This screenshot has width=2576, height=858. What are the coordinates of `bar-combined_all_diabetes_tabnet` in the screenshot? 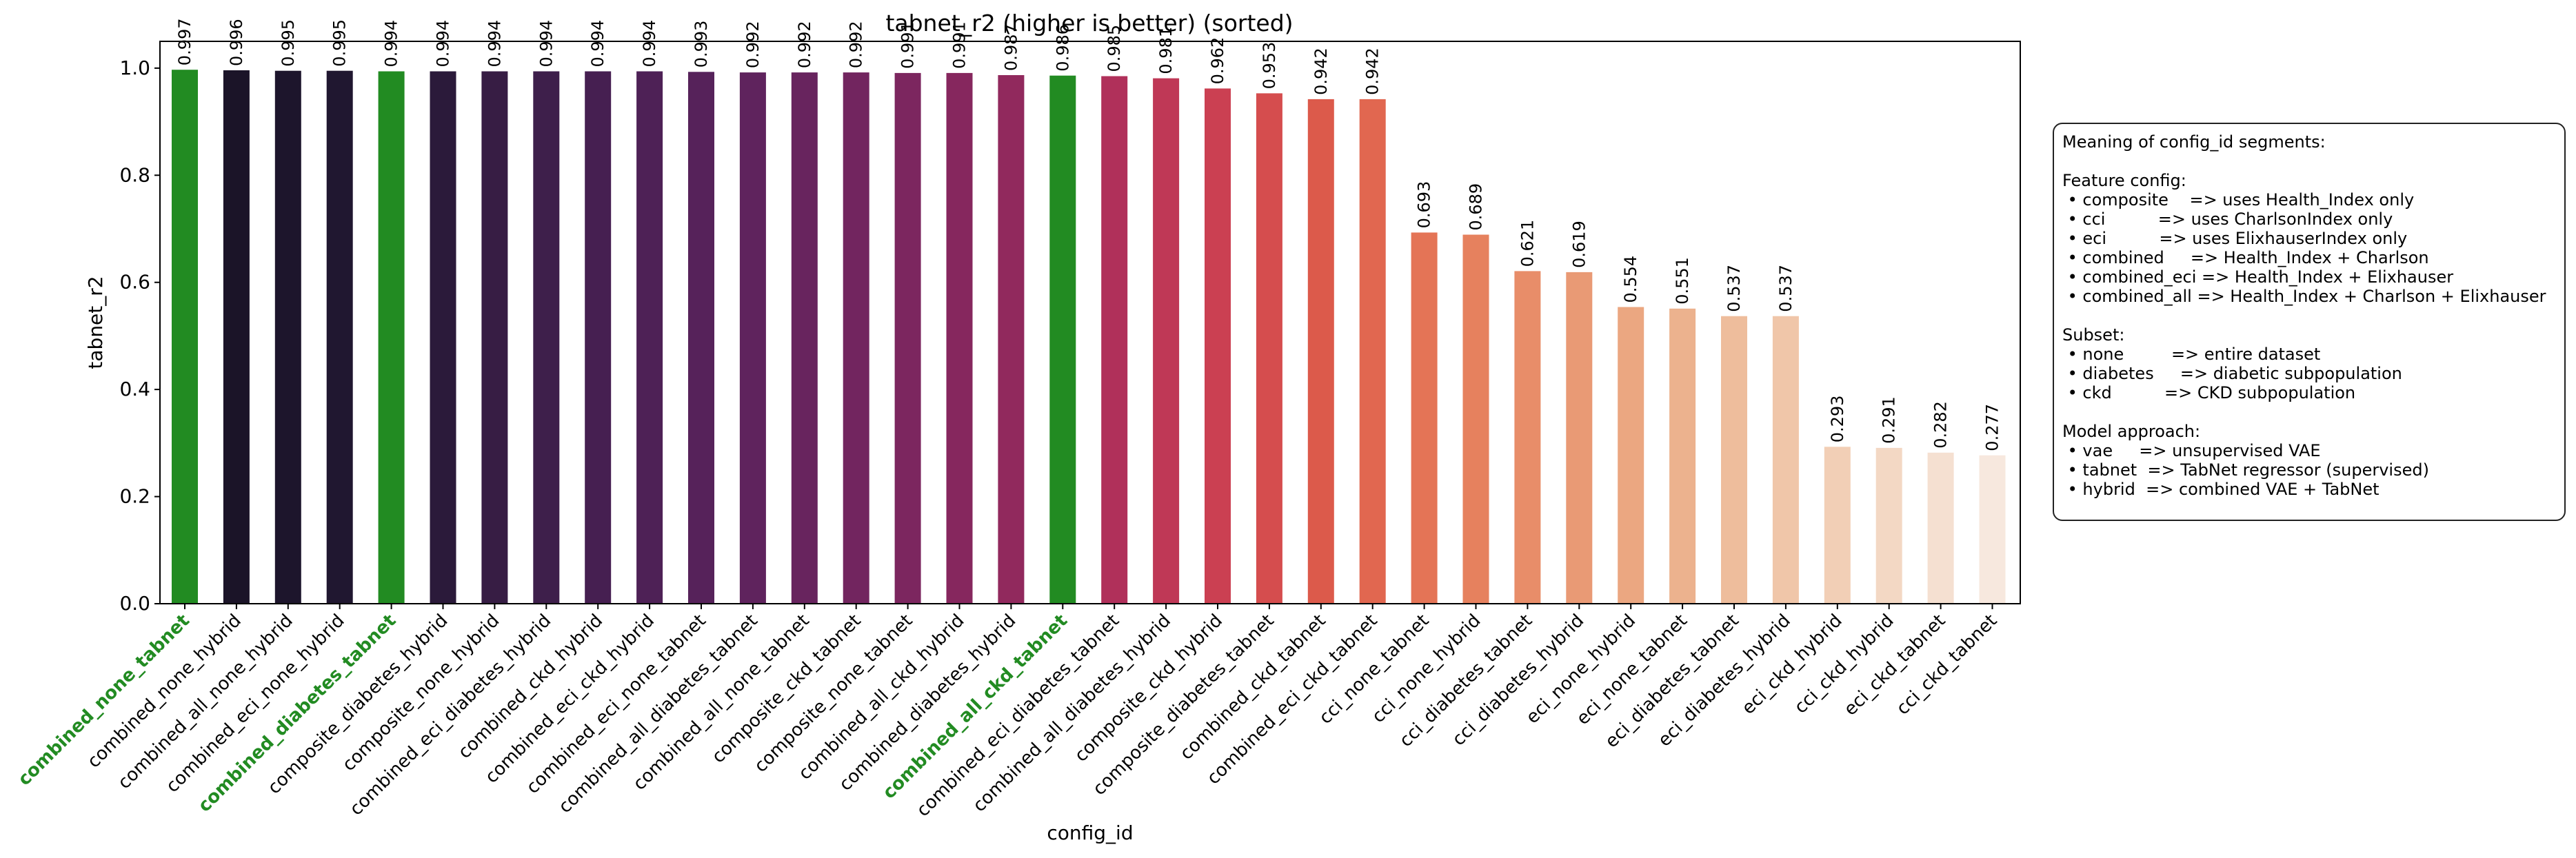 It's located at (752, 338).